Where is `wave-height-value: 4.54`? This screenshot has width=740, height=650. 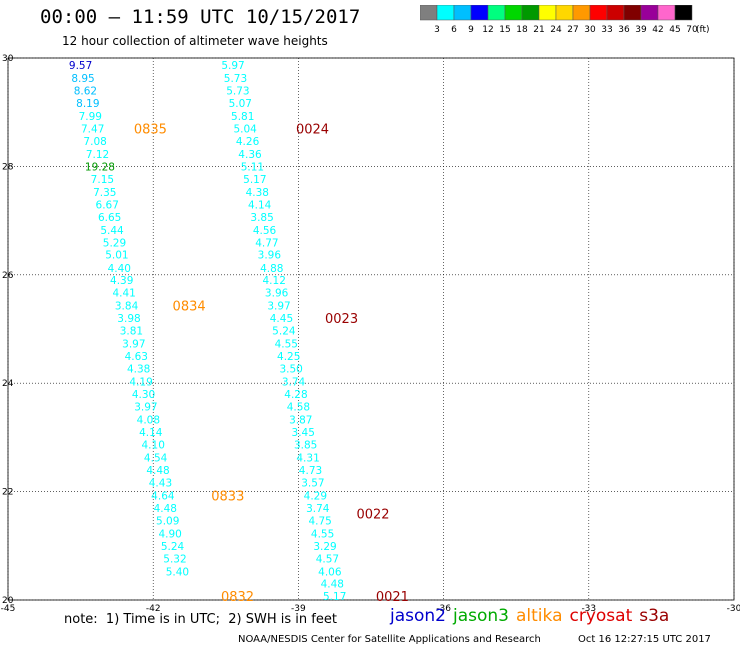
wave-height-value: 4.54 is located at coordinates (156, 458).